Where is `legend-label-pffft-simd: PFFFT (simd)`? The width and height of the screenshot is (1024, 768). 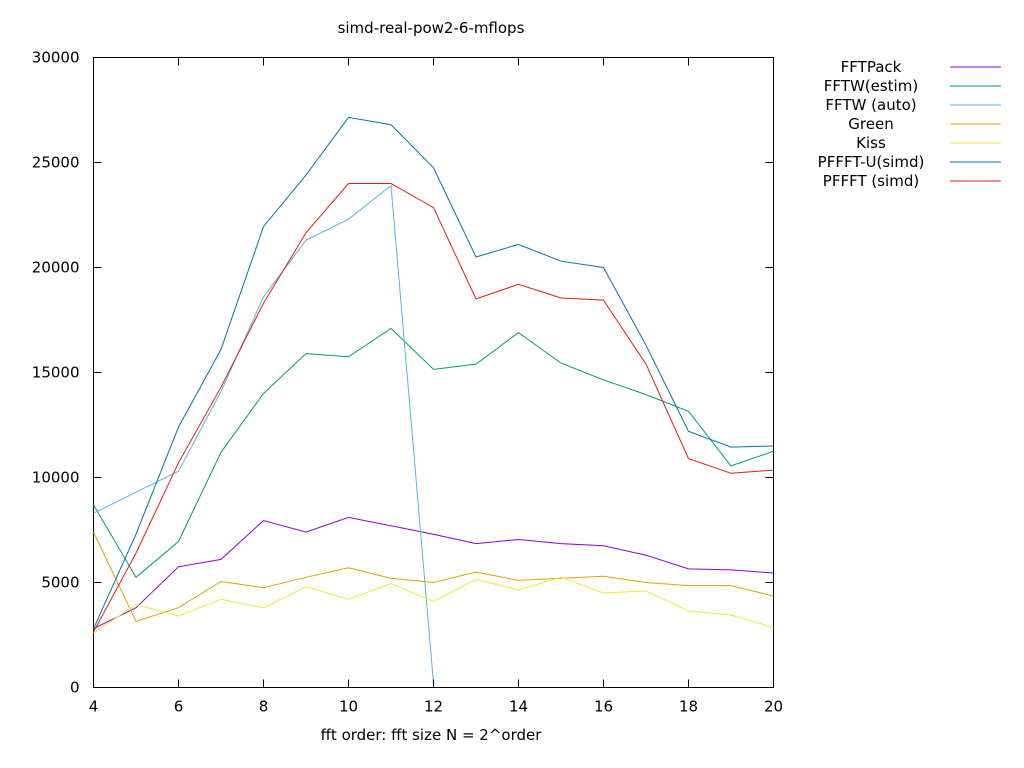
legend-label-pffft-simd: PFFFT (simd) is located at coordinates (871, 181).